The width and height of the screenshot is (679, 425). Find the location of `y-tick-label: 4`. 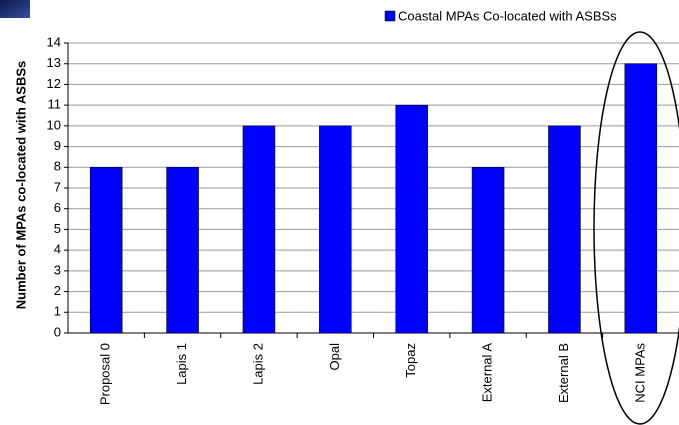

y-tick-label: 4 is located at coordinates (57, 249).